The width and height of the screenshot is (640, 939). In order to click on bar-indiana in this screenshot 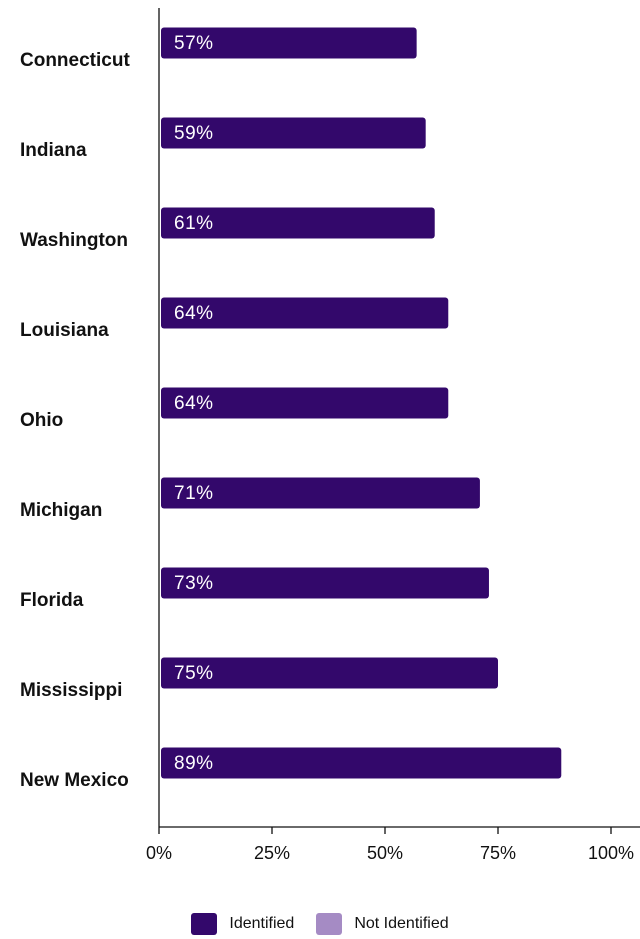, I will do `click(293, 133)`.